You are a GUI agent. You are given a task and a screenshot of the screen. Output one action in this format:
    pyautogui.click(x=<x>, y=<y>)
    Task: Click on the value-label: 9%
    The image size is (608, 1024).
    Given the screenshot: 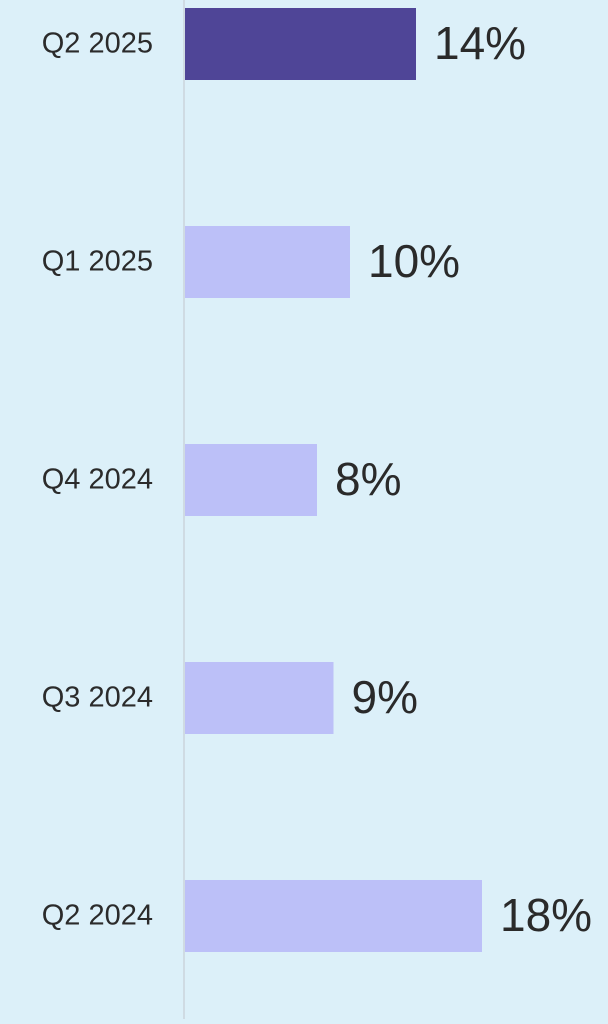 What is the action you would take?
    pyautogui.click(x=385, y=697)
    